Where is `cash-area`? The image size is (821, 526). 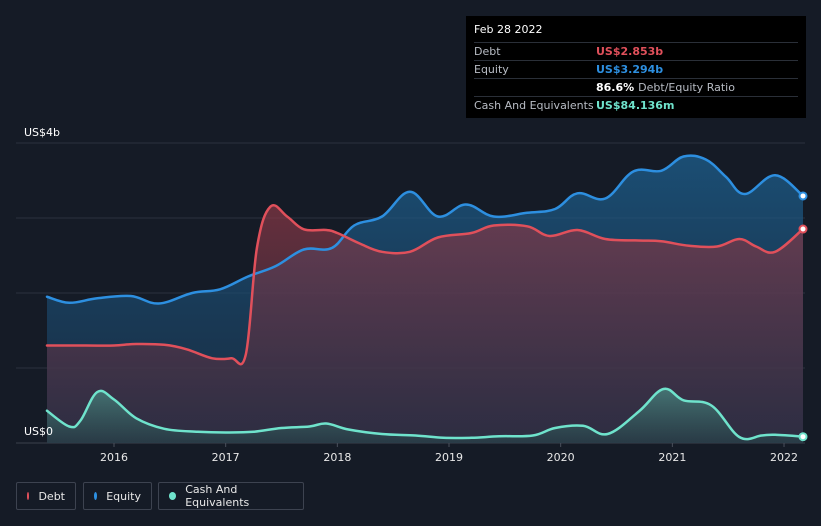
cash-area is located at coordinates (425, 415).